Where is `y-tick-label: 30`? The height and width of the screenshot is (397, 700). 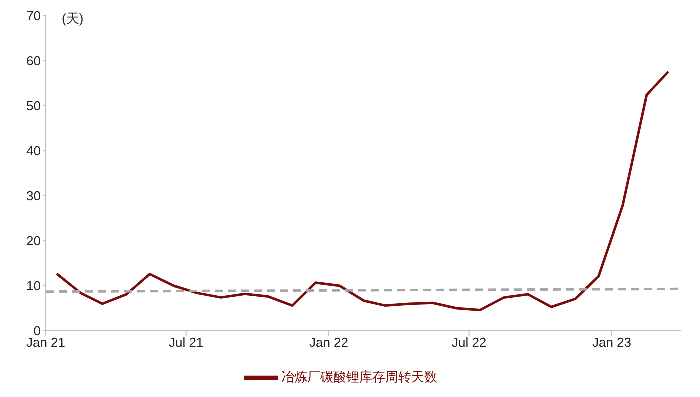 y-tick-label: 30 is located at coordinates (33, 196).